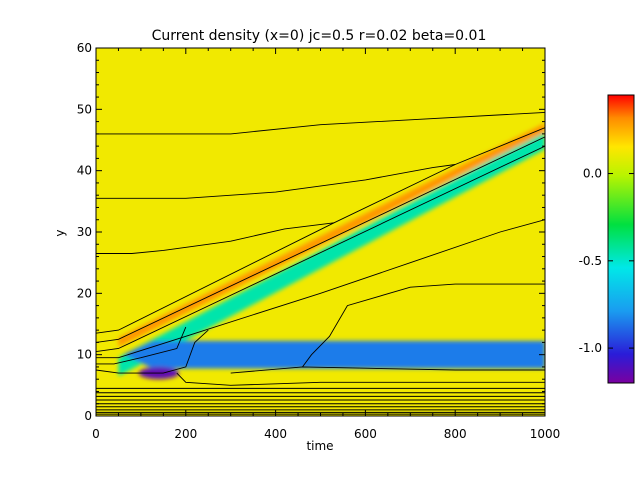 Image resolution: width=640 pixels, height=484 pixels. What do you see at coordinates (84, 232) in the screenshot?
I see `y-tick-label-30: 30` at bounding box center [84, 232].